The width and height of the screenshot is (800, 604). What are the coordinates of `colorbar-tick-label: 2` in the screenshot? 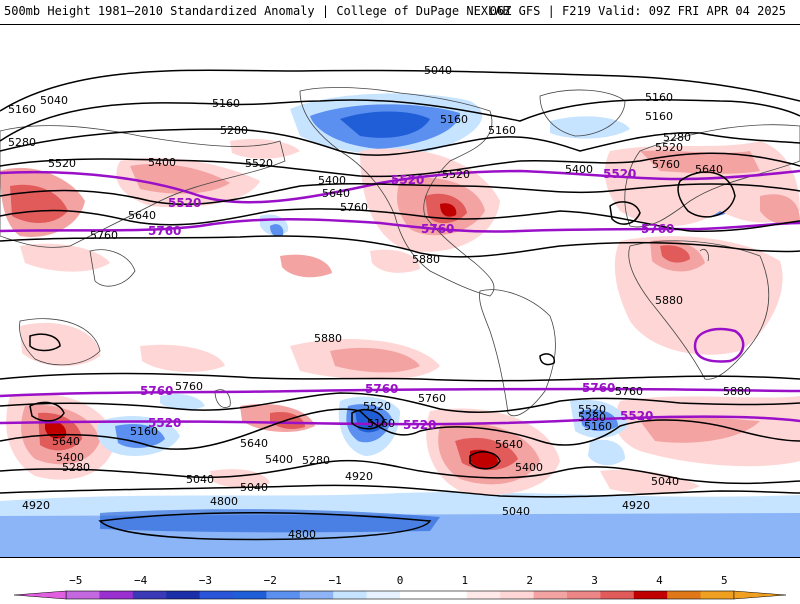 It's located at (530, 580).